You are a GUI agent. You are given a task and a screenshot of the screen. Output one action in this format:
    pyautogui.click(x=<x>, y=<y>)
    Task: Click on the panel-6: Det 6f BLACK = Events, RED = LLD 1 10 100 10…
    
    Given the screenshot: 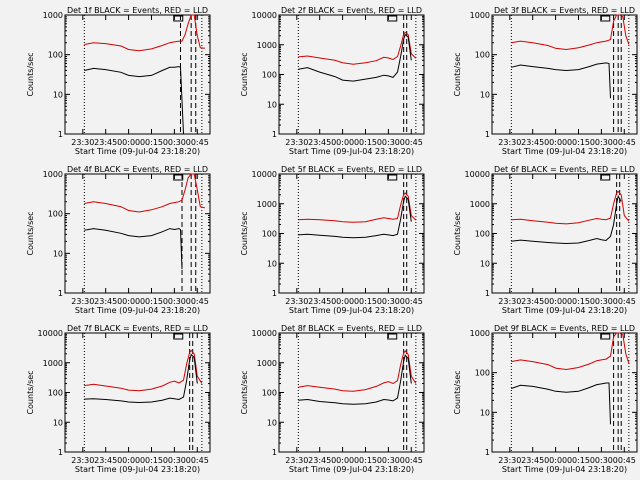 What is the action you would take?
    pyautogui.click(x=545, y=240)
    